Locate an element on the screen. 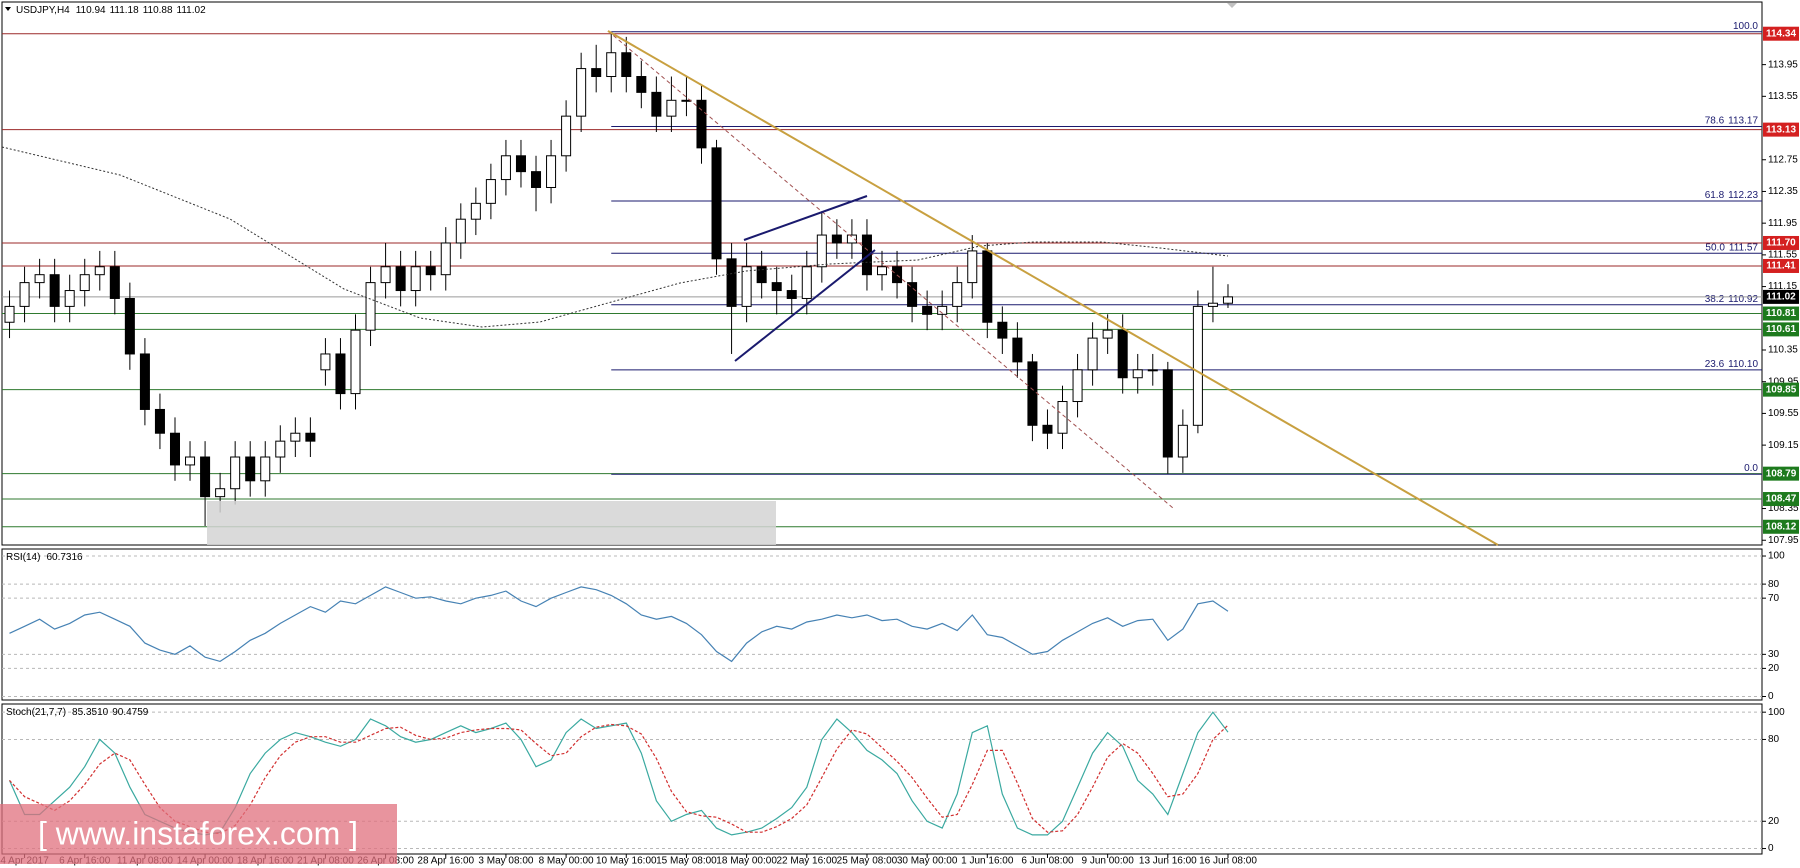 This screenshot has width=1800, height=868. support-label: 108.12 is located at coordinates (1781, 526).